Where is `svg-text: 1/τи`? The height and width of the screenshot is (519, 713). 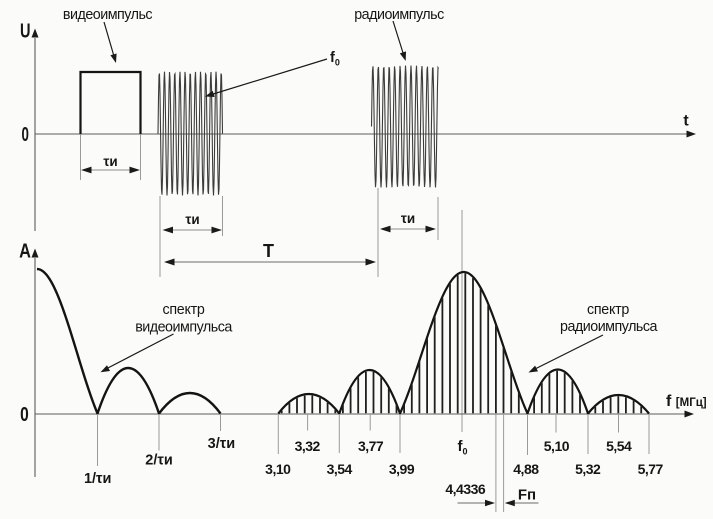
svg-text: 1/τи is located at coordinates (97, 479).